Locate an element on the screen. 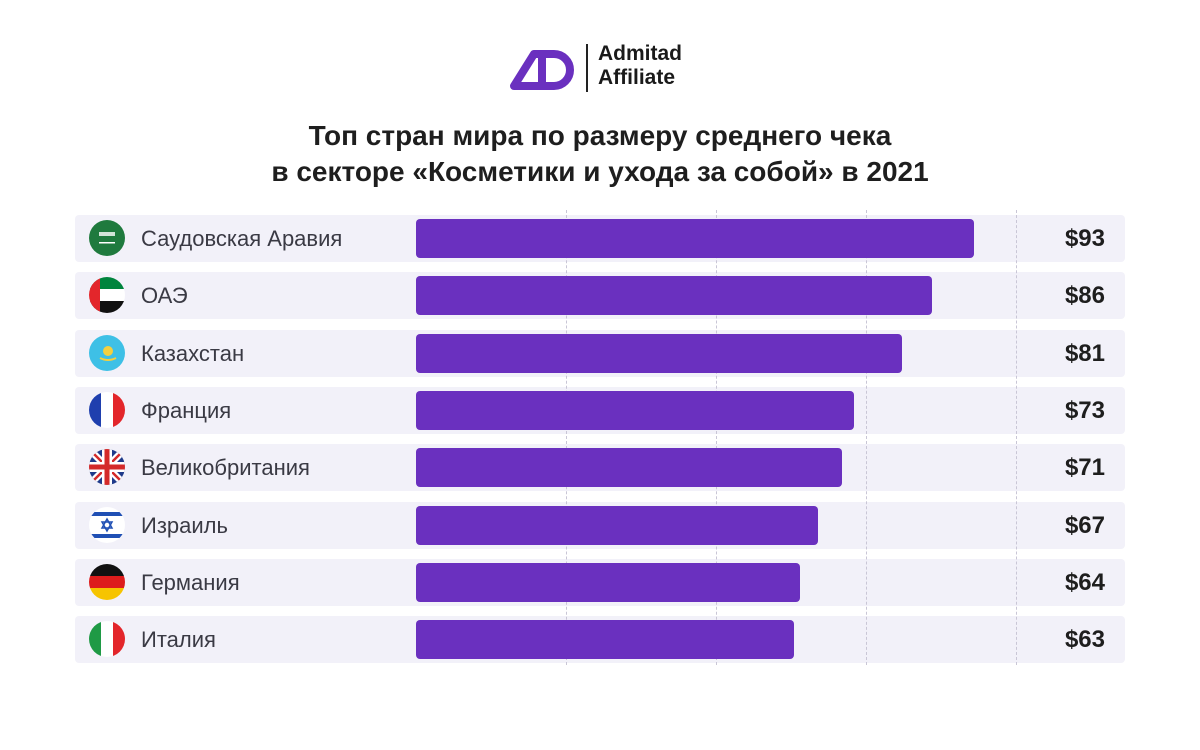  logo-line2: Affiliate is located at coordinates (637, 77).